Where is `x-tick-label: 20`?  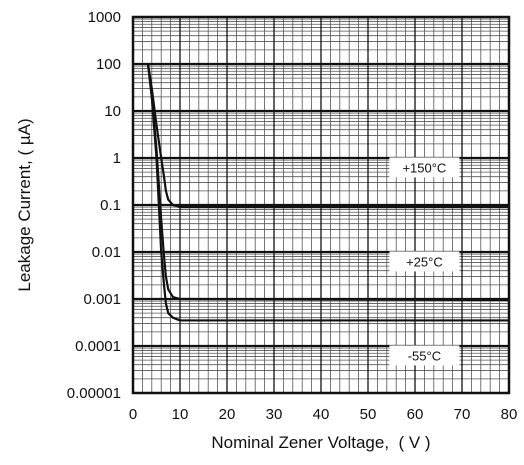
x-tick-label: 20 is located at coordinates (227, 414).